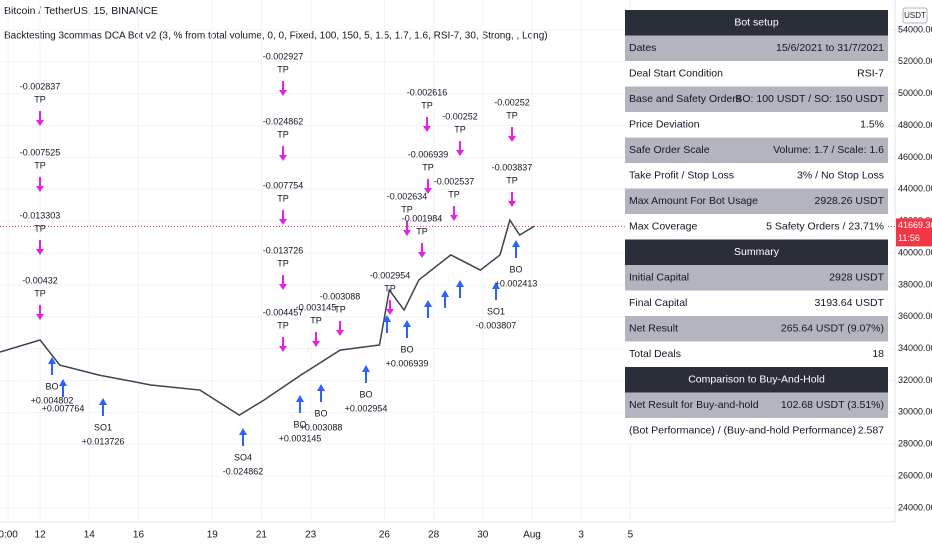 The height and width of the screenshot is (550, 932). I want to click on table-value: 102.68 USDT (3.51%), so click(832, 405).